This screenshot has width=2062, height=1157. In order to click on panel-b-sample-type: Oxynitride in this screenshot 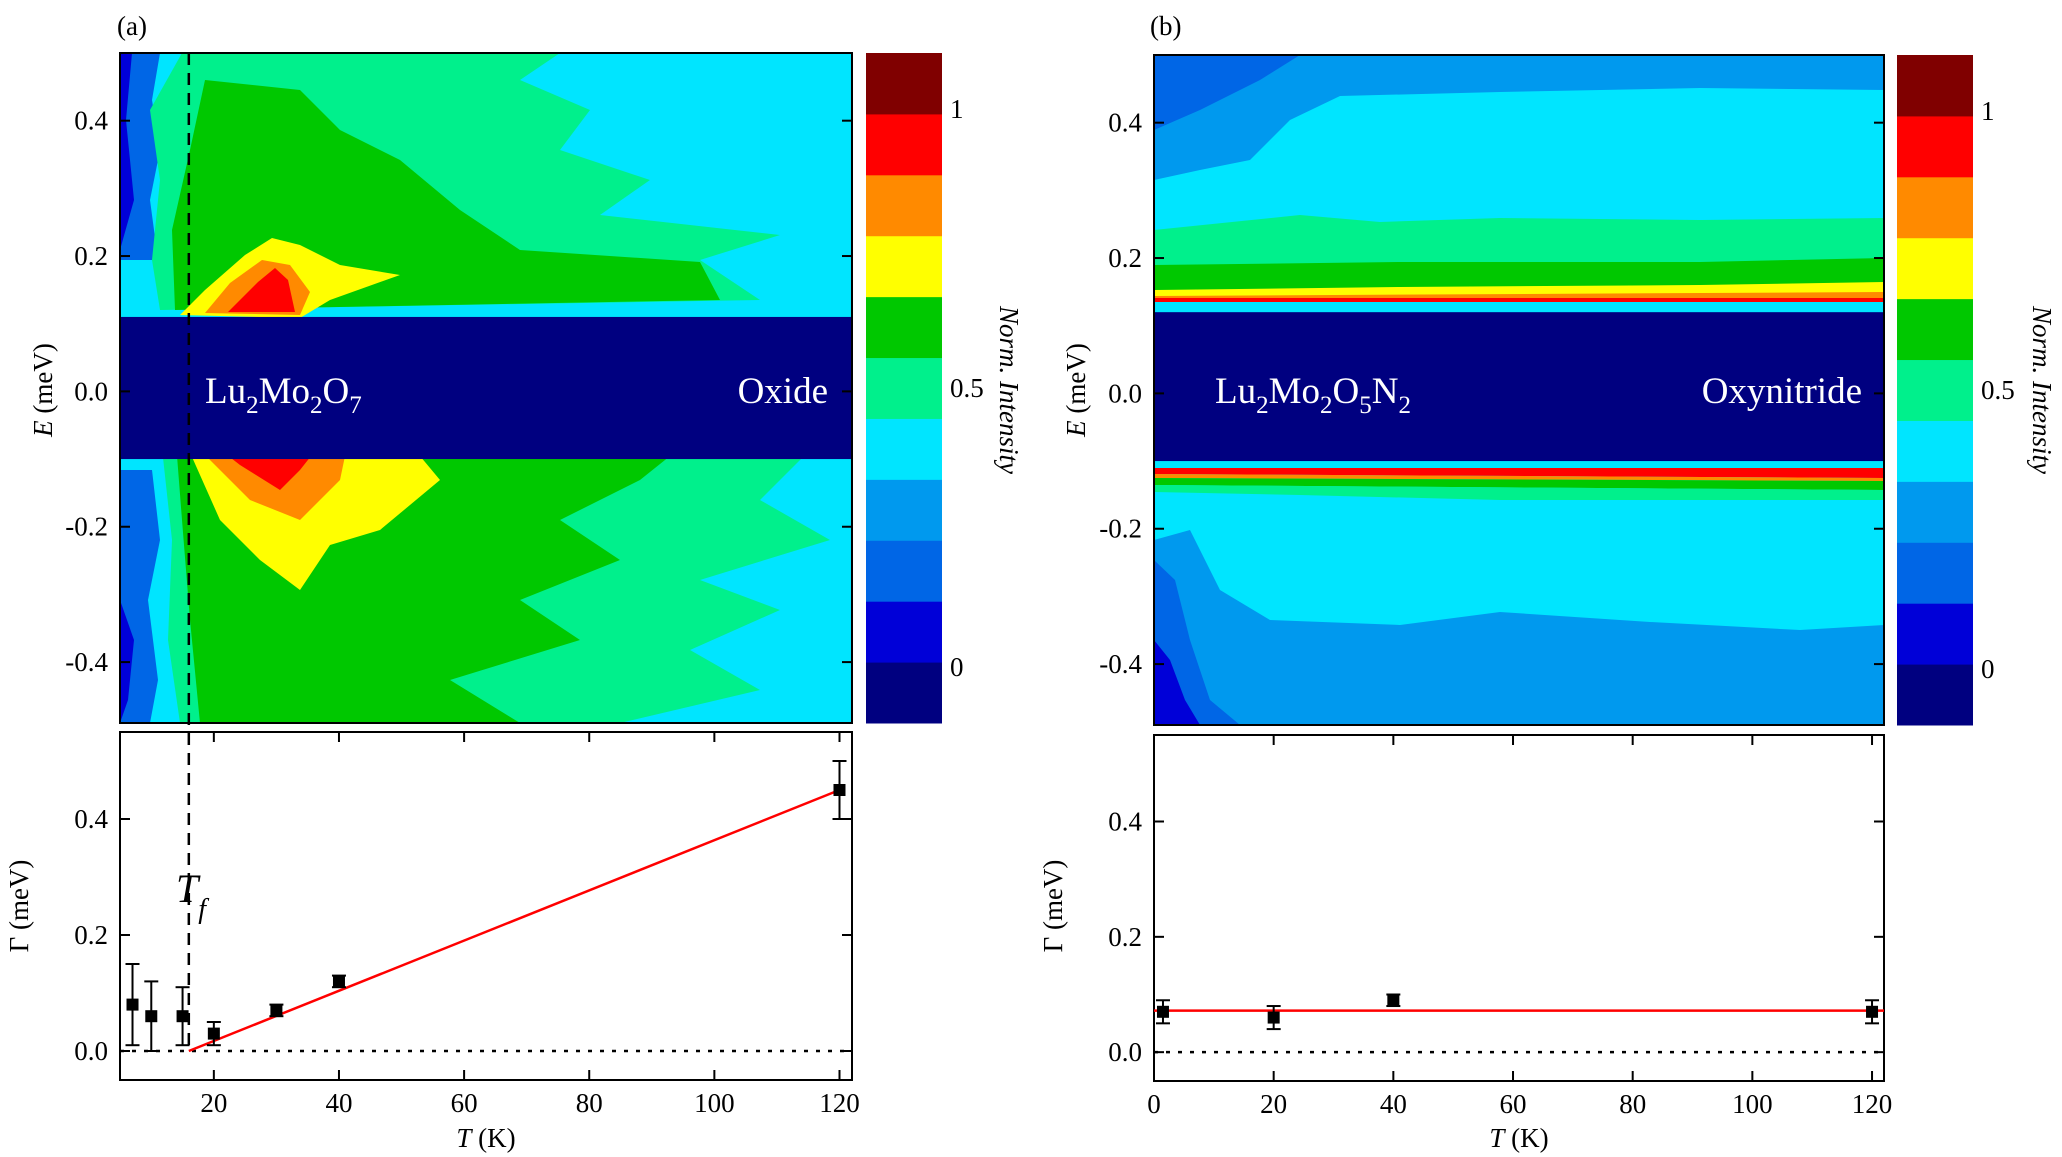, I will do `click(1782, 391)`.